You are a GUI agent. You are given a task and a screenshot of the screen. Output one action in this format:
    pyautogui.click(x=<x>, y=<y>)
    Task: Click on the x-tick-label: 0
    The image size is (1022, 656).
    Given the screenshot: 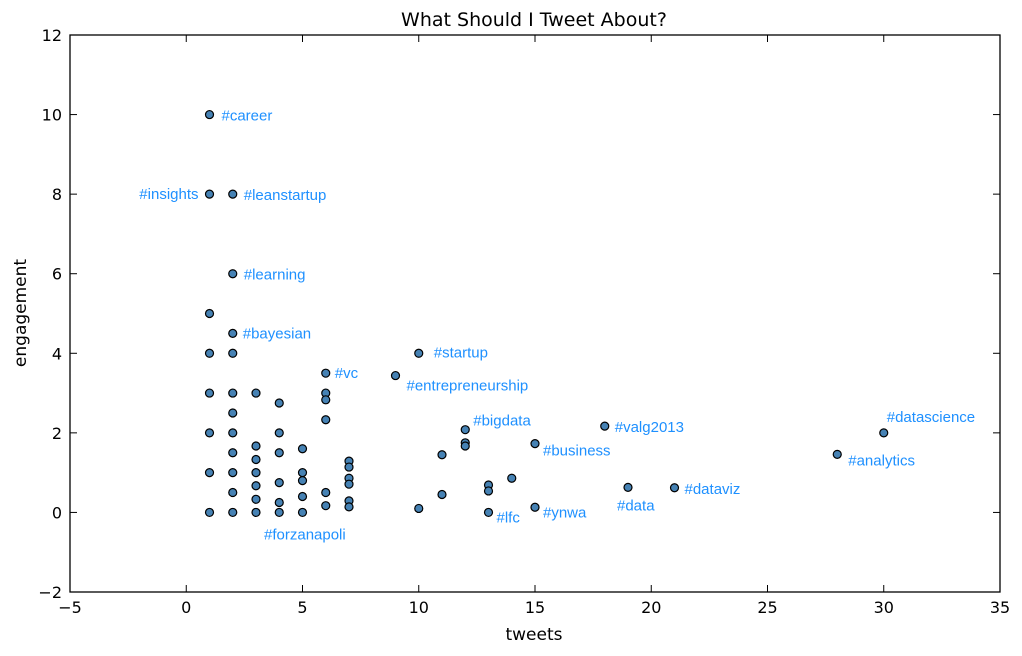 What is the action you would take?
    pyautogui.click(x=186, y=607)
    